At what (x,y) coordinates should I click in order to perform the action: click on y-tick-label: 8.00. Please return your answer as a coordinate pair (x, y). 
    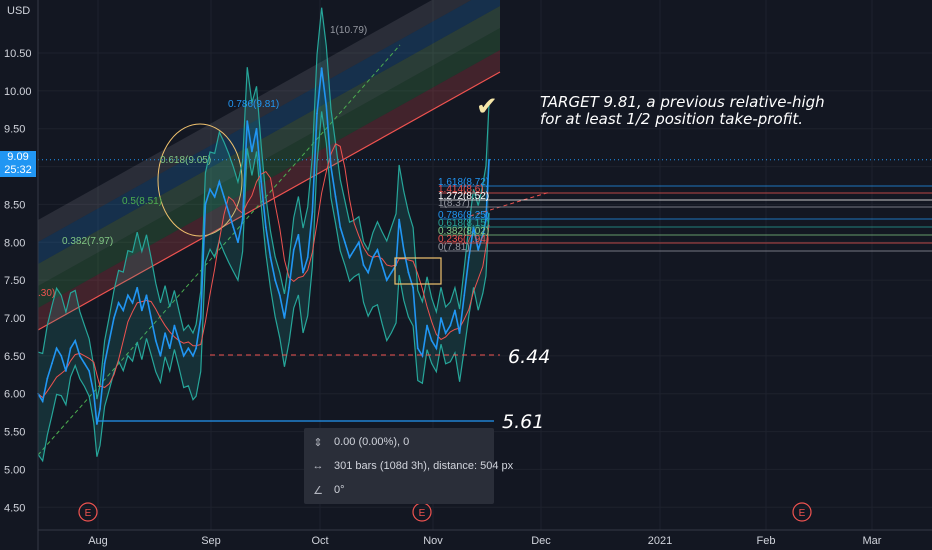
    Looking at the image, I should click on (14, 243).